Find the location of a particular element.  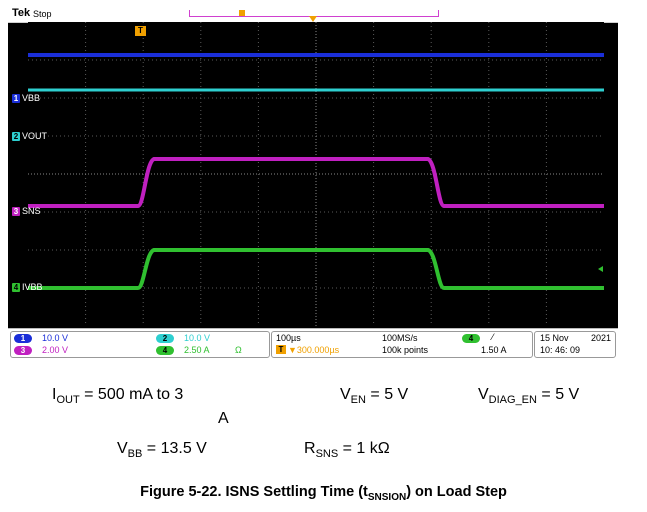

iout-label: I is located at coordinates (54, 394).